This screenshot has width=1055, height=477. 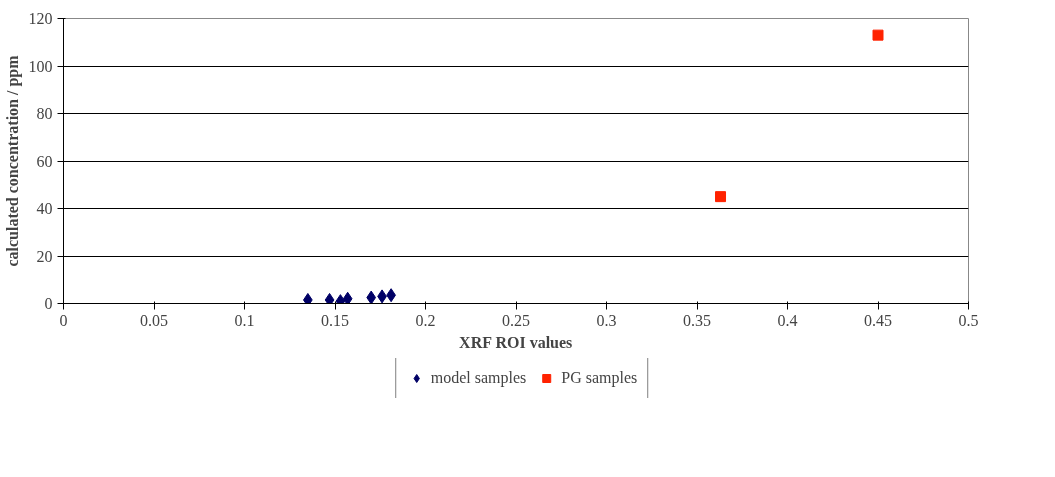 What do you see at coordinates (516, 320) in the screenshot?
I see `x-tick-label: 0.25` at bounding box center [516, 320].